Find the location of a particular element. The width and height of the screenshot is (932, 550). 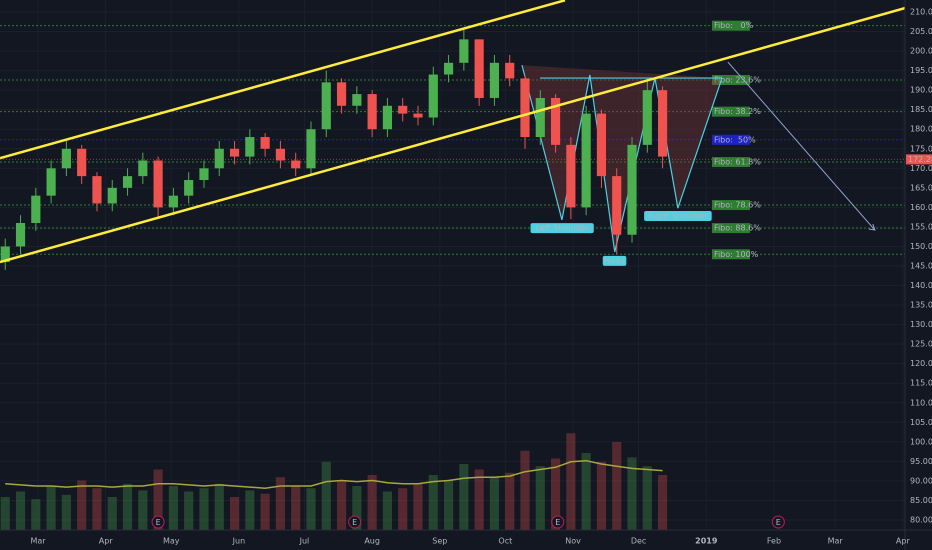

fib-label: Fibo: 88.6% is located at coordinates (737, 228).